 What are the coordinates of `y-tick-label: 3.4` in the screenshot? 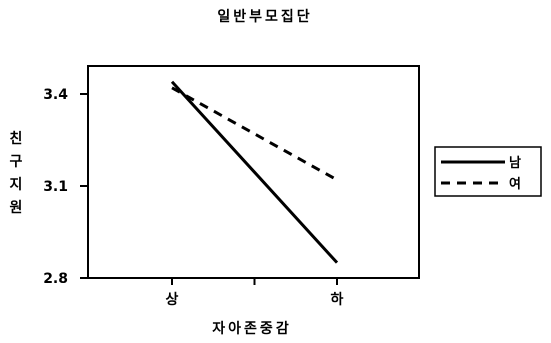 It's located at (55, 95).